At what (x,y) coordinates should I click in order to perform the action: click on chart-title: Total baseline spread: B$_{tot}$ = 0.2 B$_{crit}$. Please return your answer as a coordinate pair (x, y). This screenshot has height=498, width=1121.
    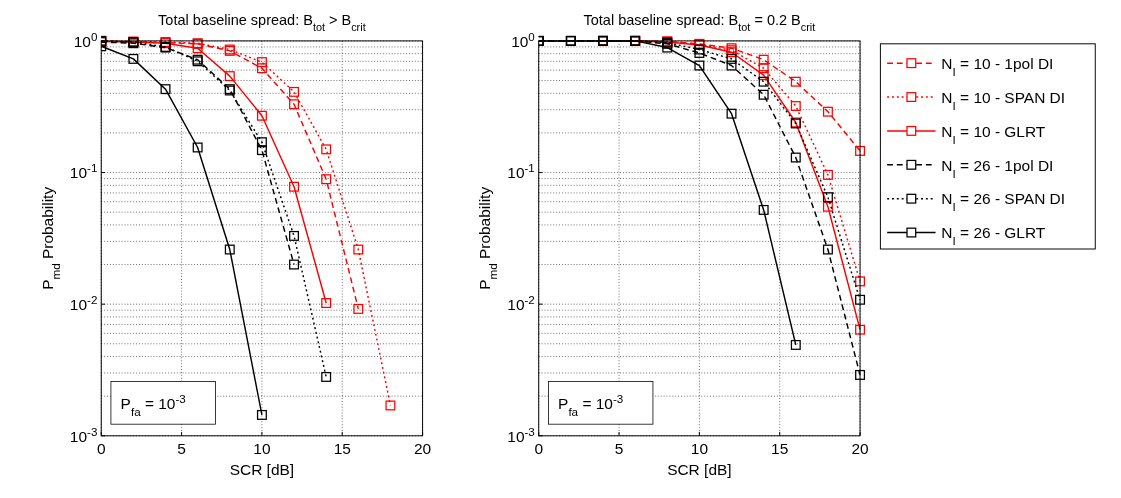
    Looking at the image, I should click on (699, 23).